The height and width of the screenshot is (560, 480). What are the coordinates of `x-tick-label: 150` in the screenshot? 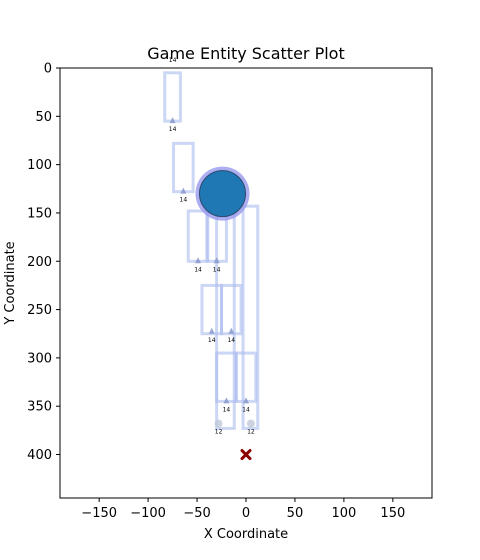 It's located at (392, 513).